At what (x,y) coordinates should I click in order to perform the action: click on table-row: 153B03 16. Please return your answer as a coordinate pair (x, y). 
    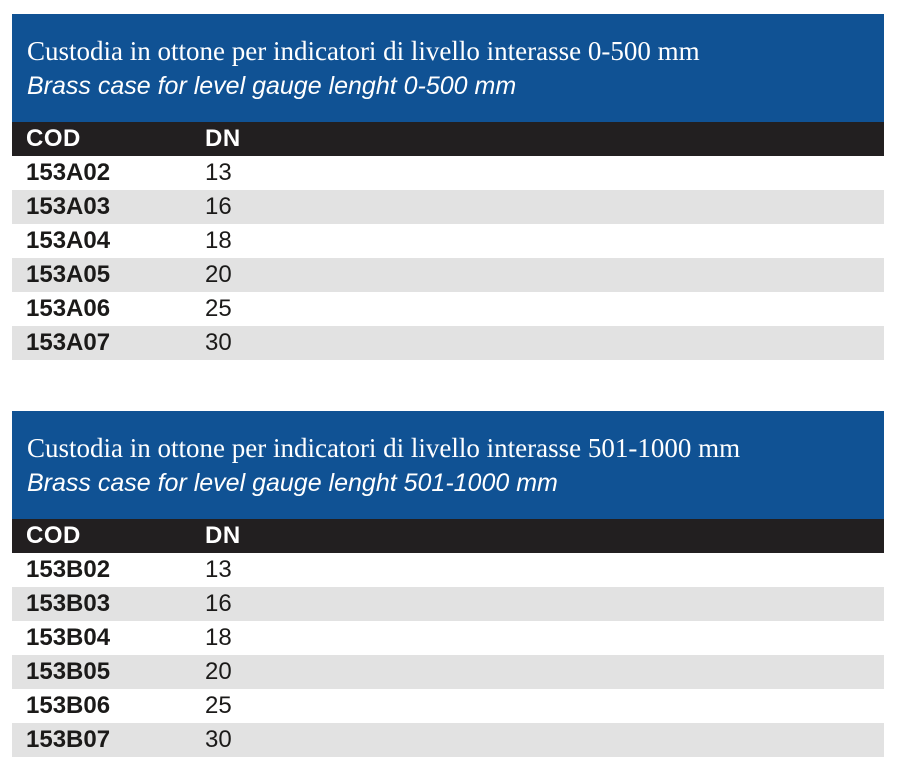
    Looking at the image, I should click on (448, 604).